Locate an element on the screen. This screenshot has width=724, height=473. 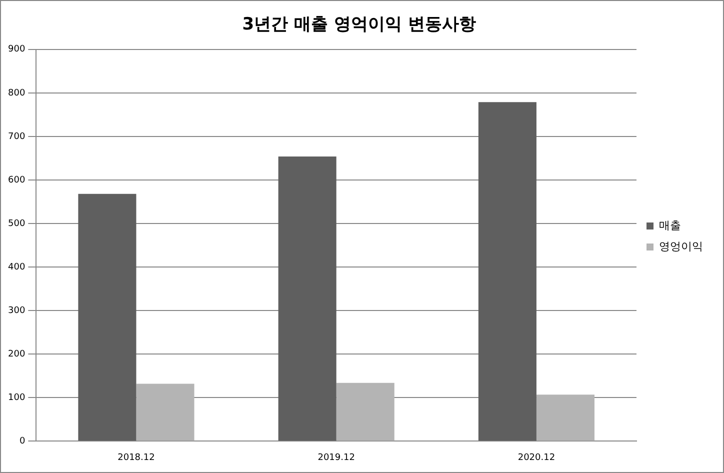
y-tick-label: 300 is located at coordinates (17, 311).